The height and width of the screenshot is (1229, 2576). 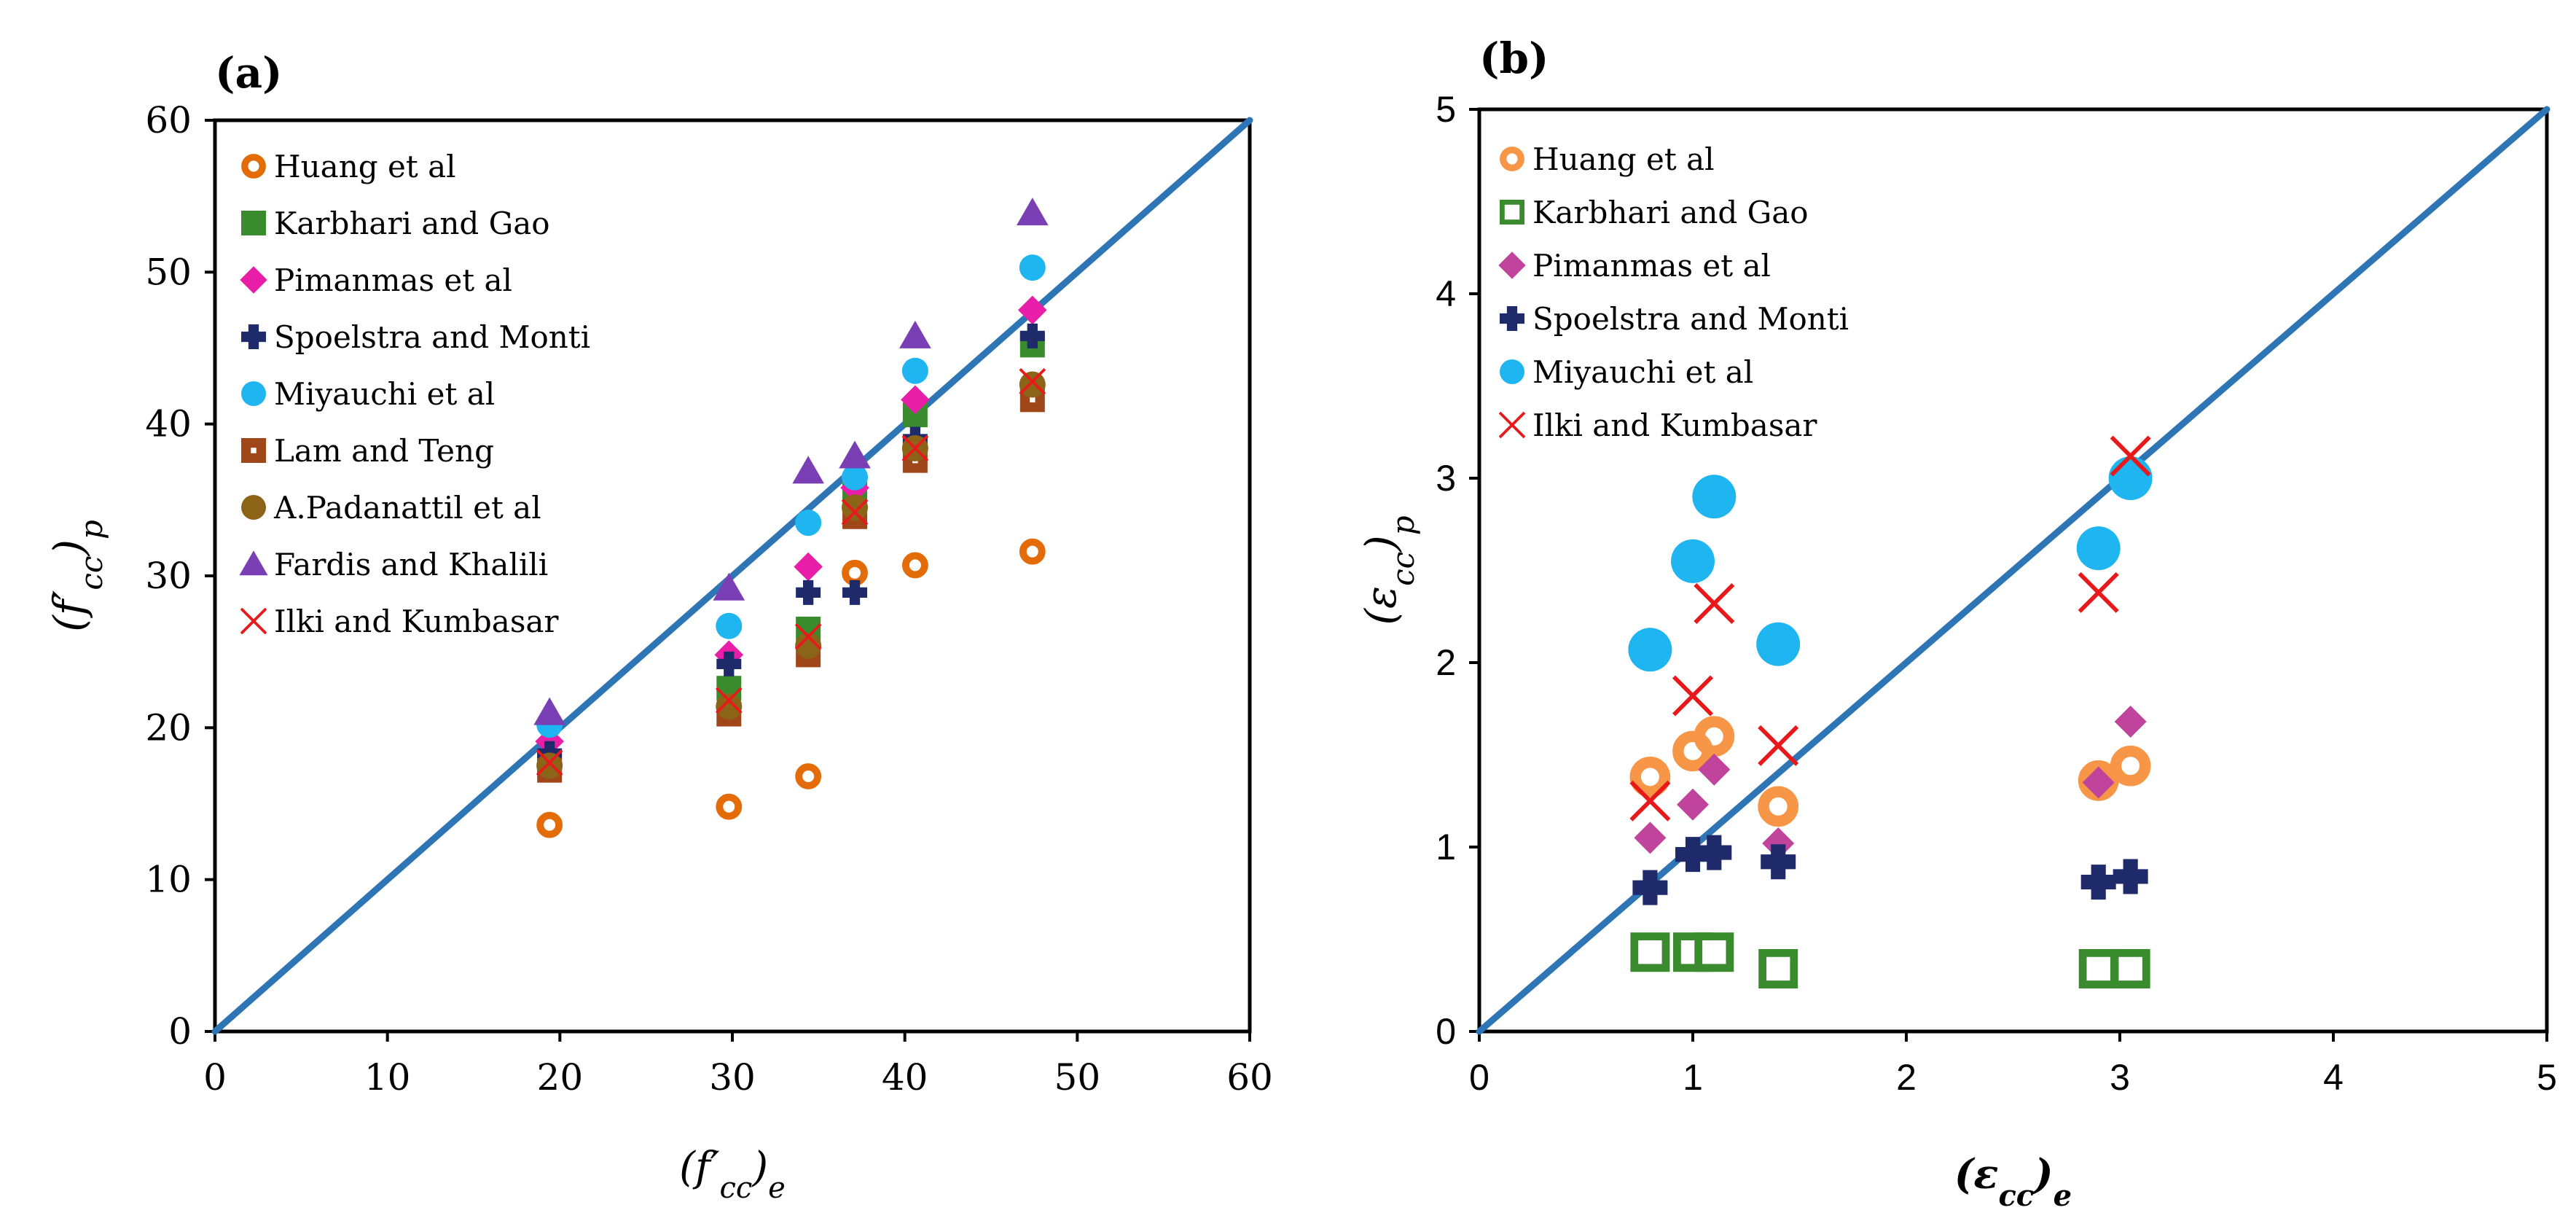 I want to click on y-axis-title: (f′cc)p, so click(x=76, y=576).